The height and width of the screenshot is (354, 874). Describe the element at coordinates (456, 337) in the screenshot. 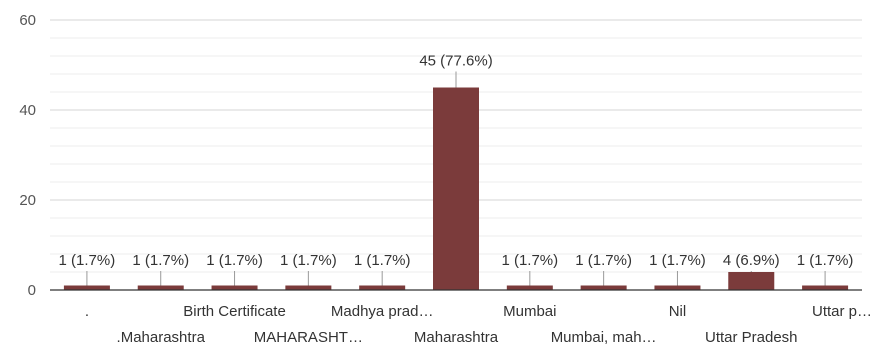

I see `x-tick-label: Maharashtra` at that location.